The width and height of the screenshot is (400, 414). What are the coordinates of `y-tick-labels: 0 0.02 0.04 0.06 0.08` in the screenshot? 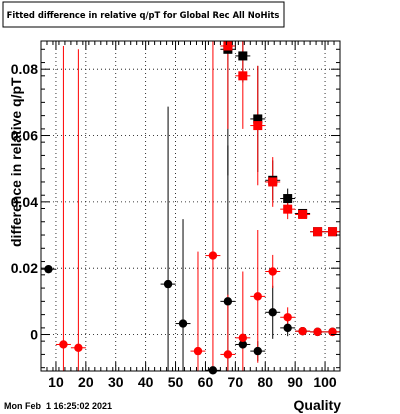 It's located at (24, 201).